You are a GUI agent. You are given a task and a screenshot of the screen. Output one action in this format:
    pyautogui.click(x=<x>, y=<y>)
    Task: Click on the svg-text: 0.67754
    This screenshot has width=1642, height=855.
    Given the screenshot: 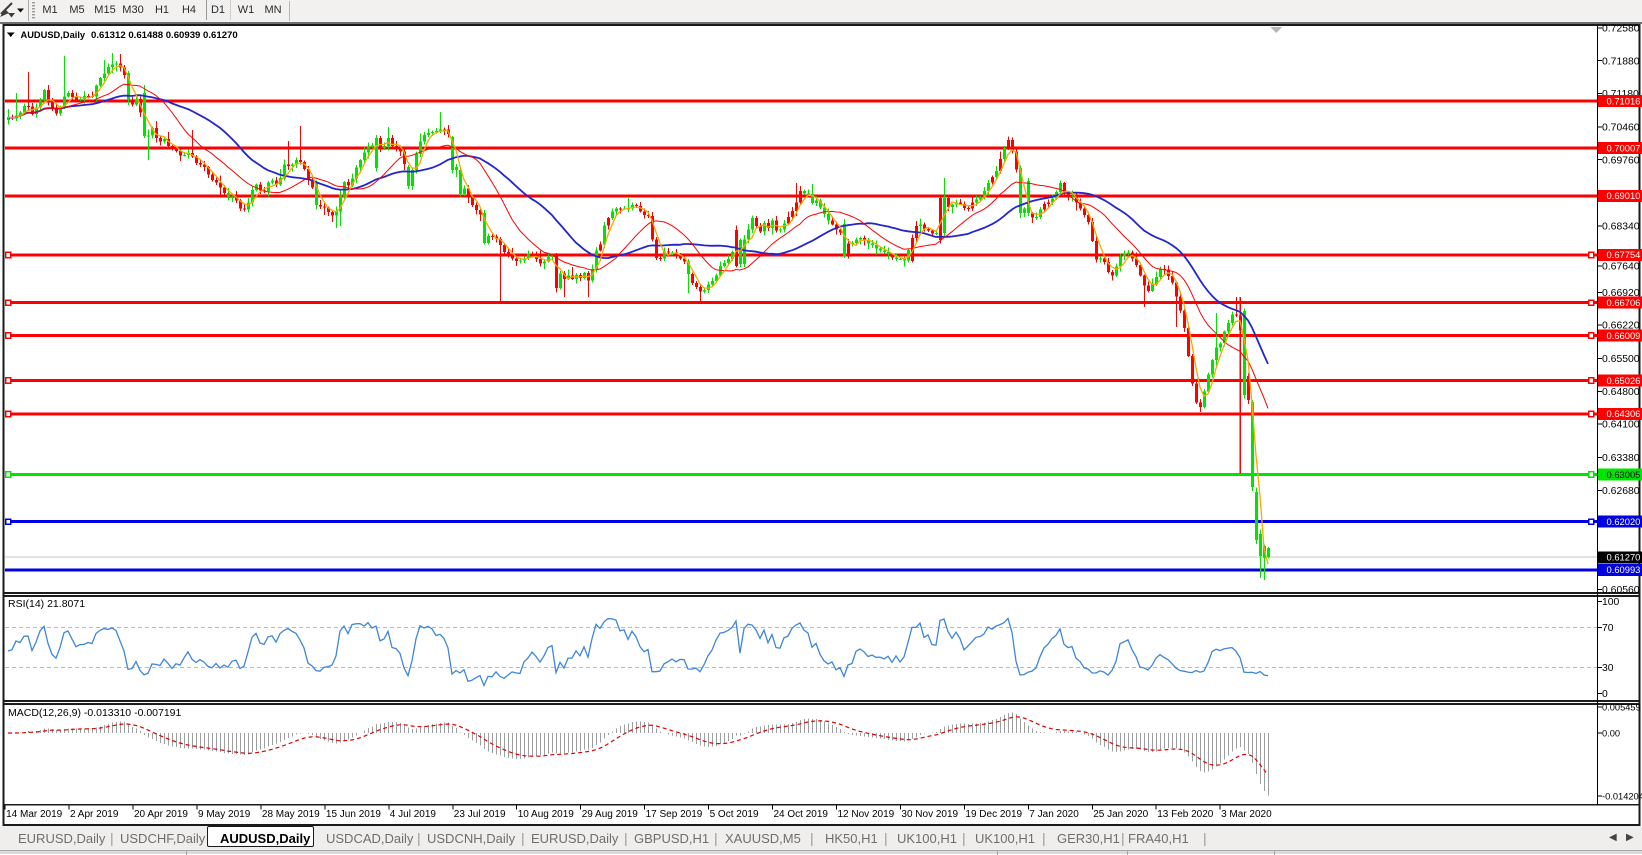 What is the action you would take?
    pyautogui.click(x=1624, y=254)
    